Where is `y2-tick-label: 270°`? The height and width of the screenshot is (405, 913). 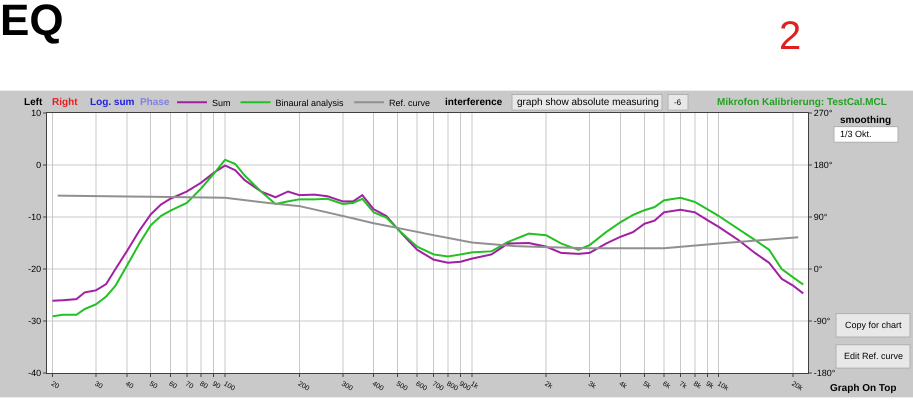
y2-tick-label: 270° is located at coordinates (823, 113).